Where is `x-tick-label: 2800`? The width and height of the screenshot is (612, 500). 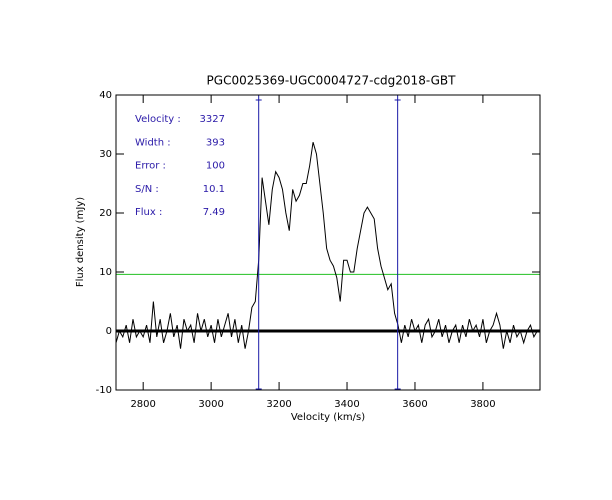
x-tick-label: 2800 is located at coordinates (142, 404).